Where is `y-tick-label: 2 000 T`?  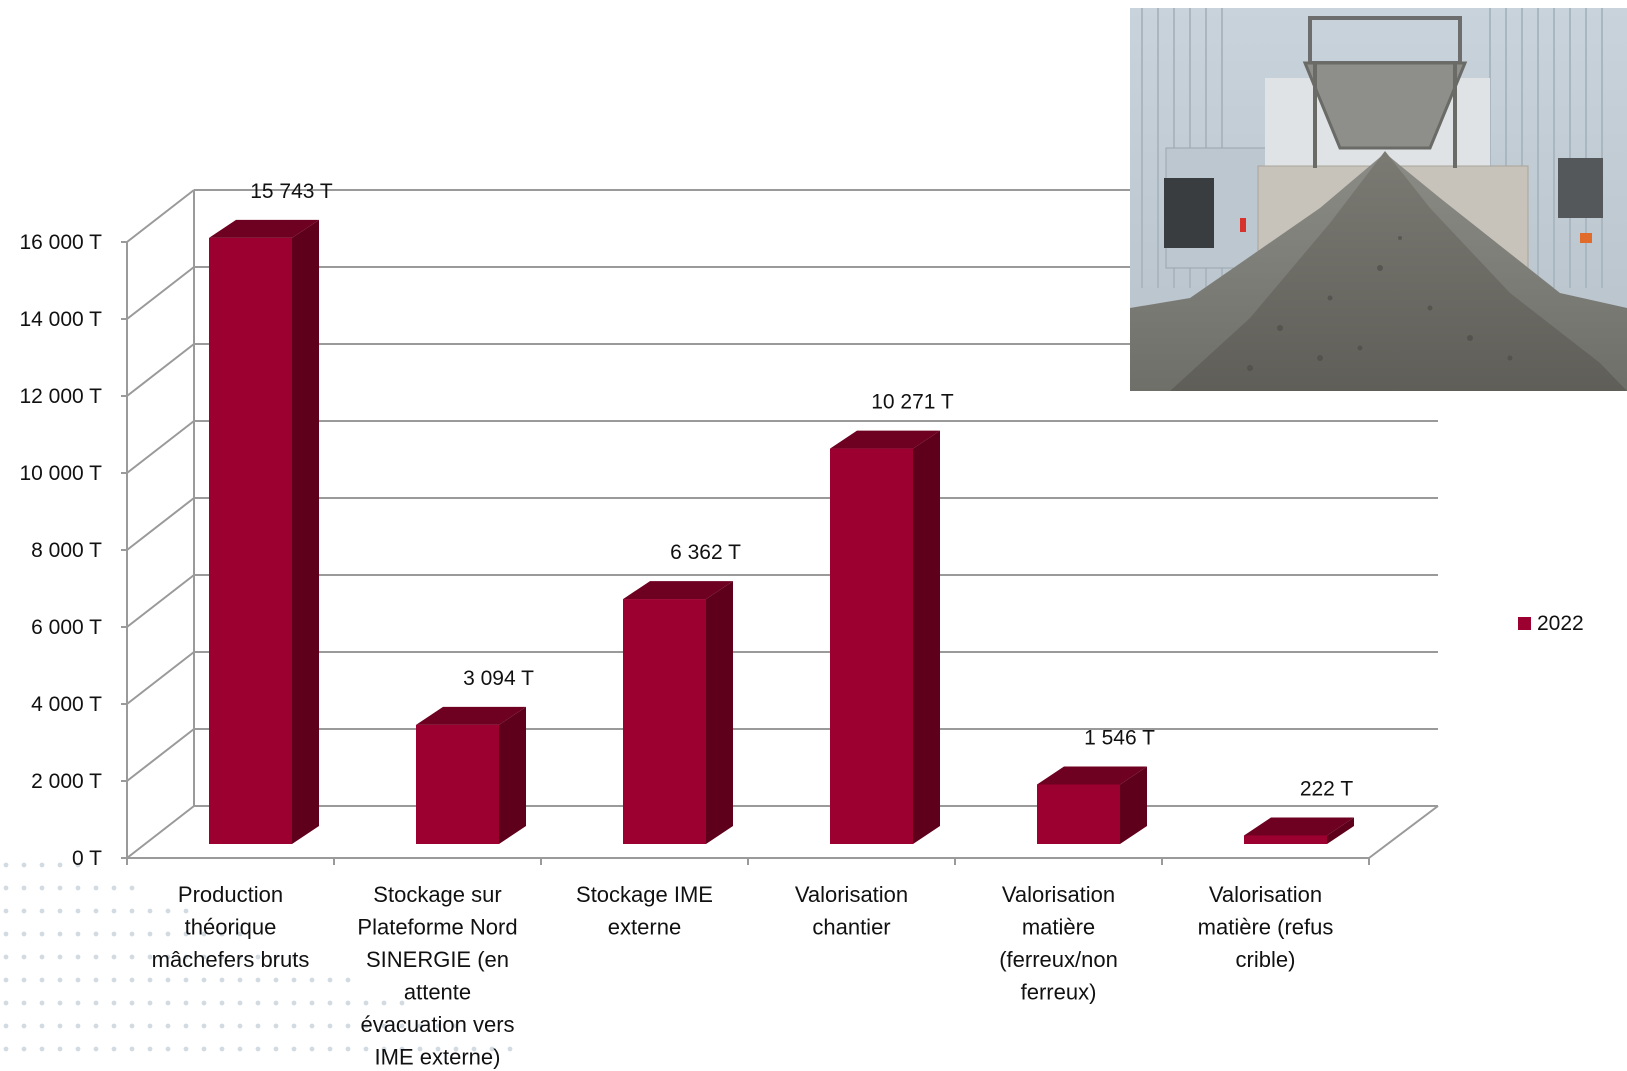
y-tick-label: 2 000 T is located at coordinates (66, 781).